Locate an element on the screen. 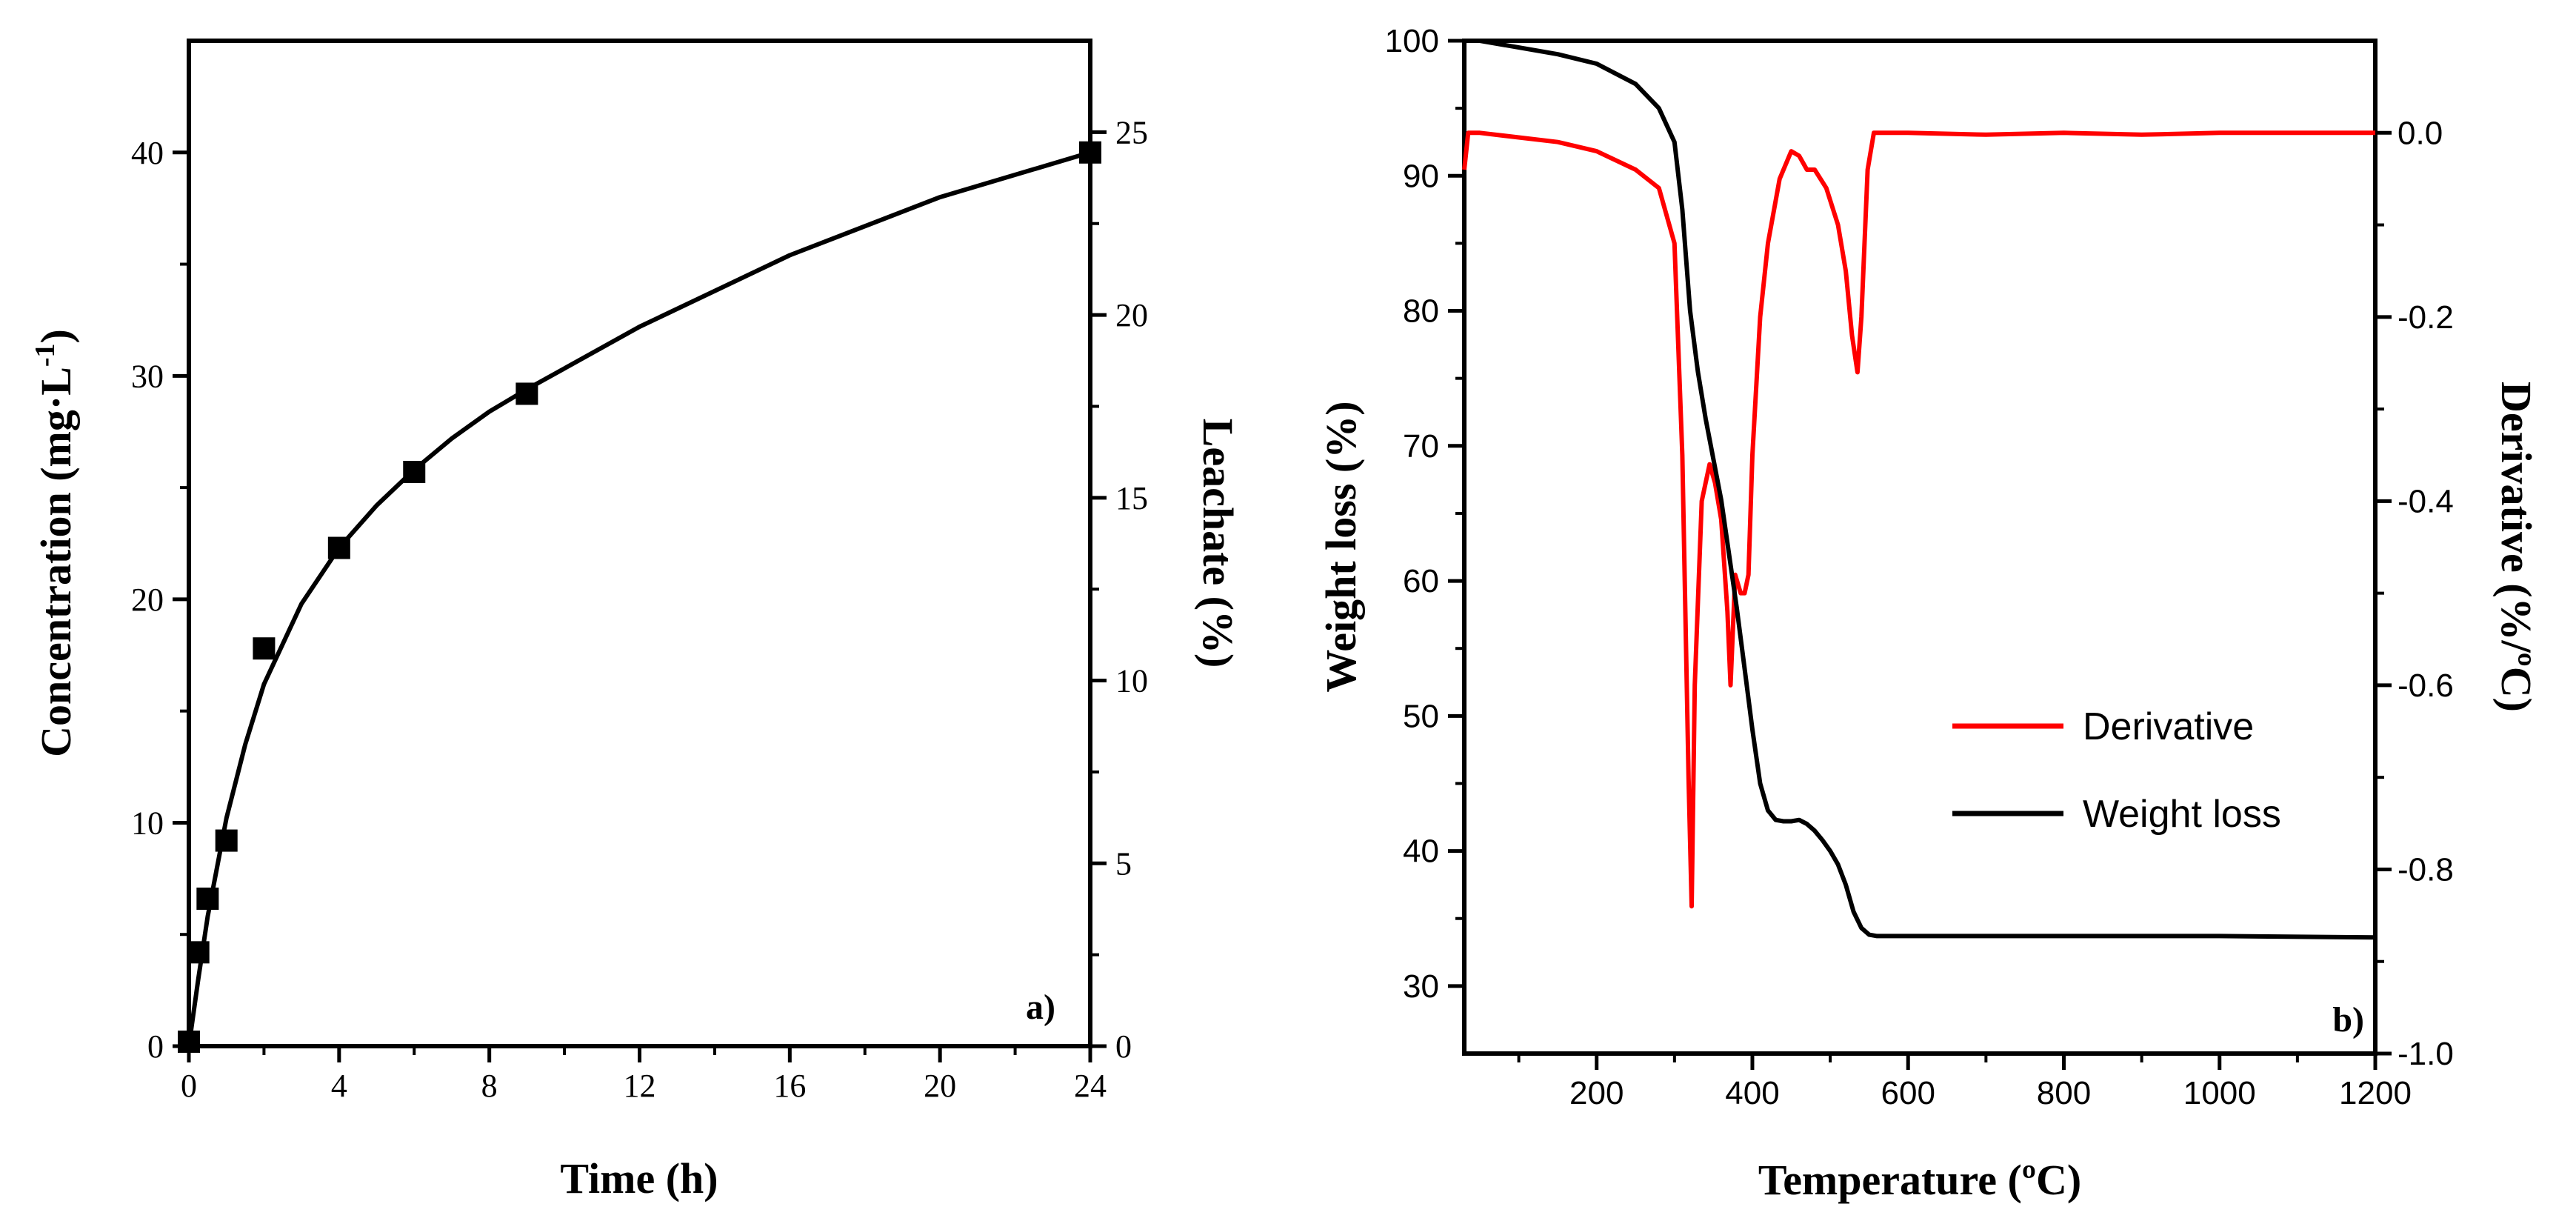  panel-a-x-axis-title: Time (h) is located at coordinates (639, 1178).